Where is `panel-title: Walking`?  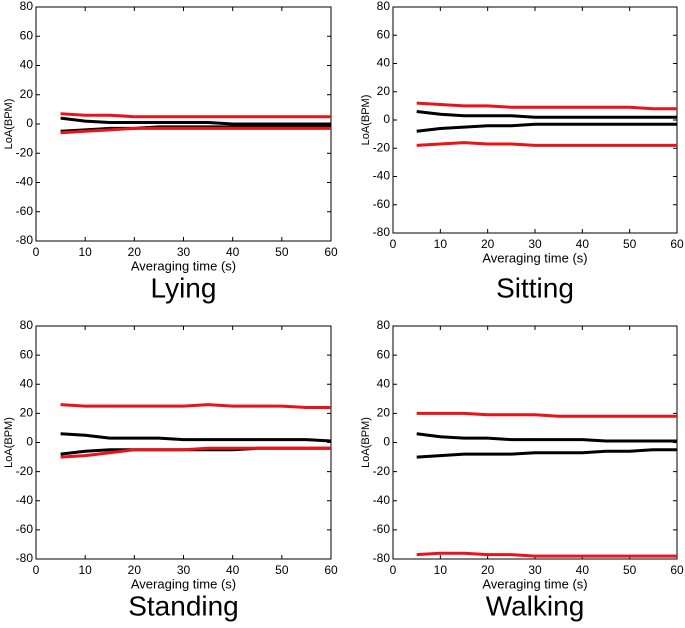
panel-title: Walking is located at coordinates (535, 605).